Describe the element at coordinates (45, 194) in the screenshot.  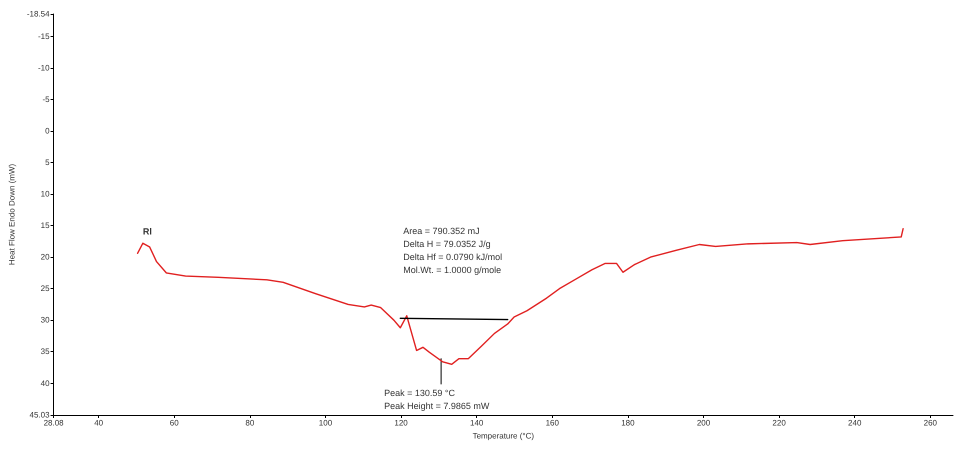
I see `y-tick-label: 10` at that location.